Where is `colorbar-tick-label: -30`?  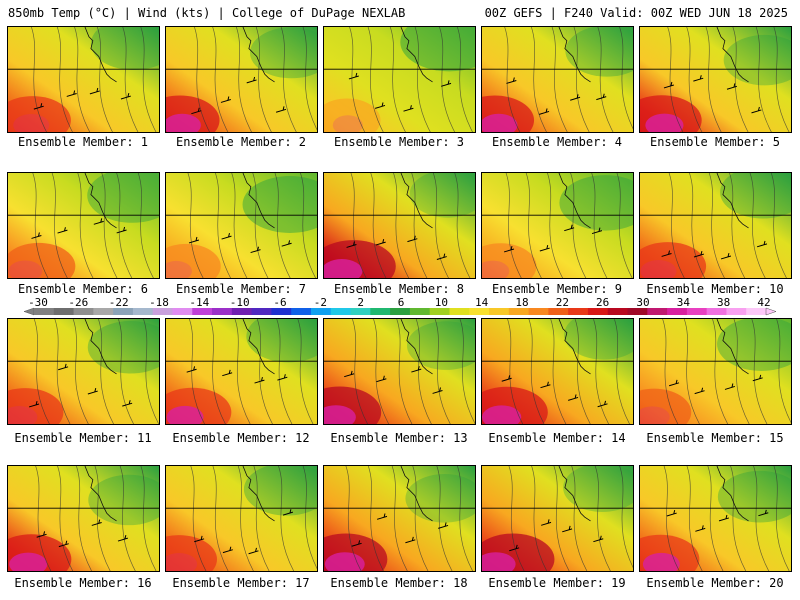 colorbar-tick-label: -30 is located at coordinates (38, 302).